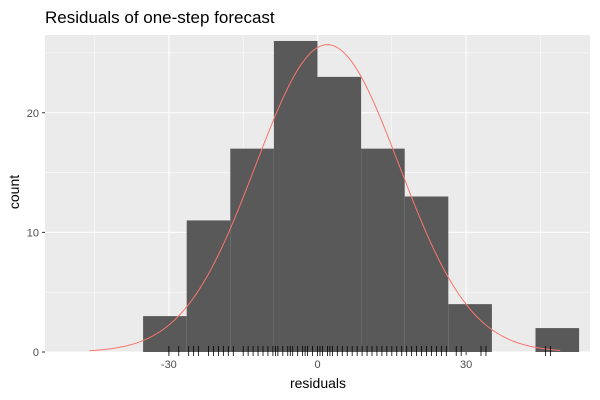 This screenshot has width=600, height=400. What do you see at coordinates (169, 365) in the screenshot?
I see `x-tick-label: -30` at bounding box center [169, 365].